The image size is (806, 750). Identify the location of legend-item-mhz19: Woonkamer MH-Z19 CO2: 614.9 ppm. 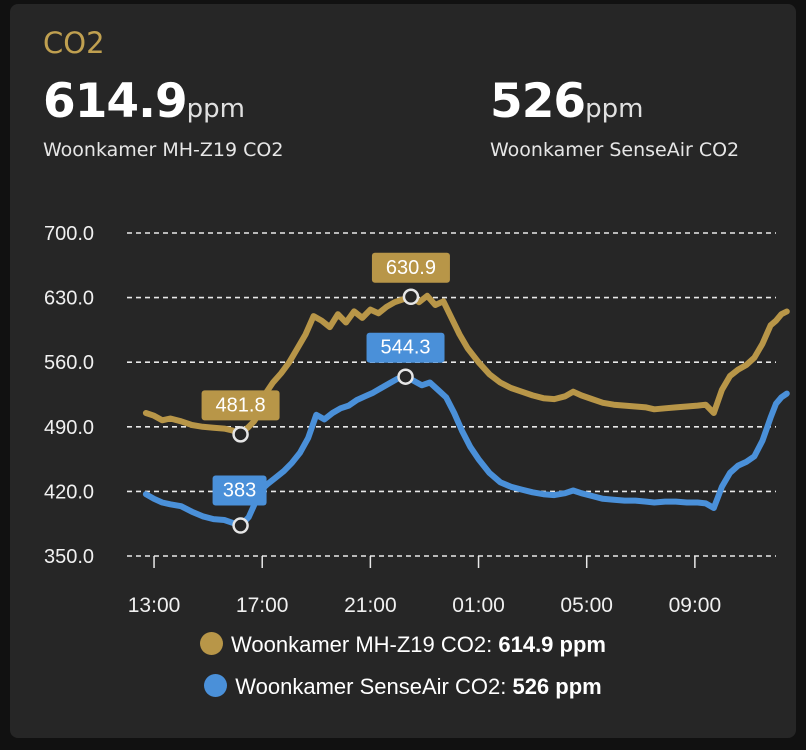
(403, 645).